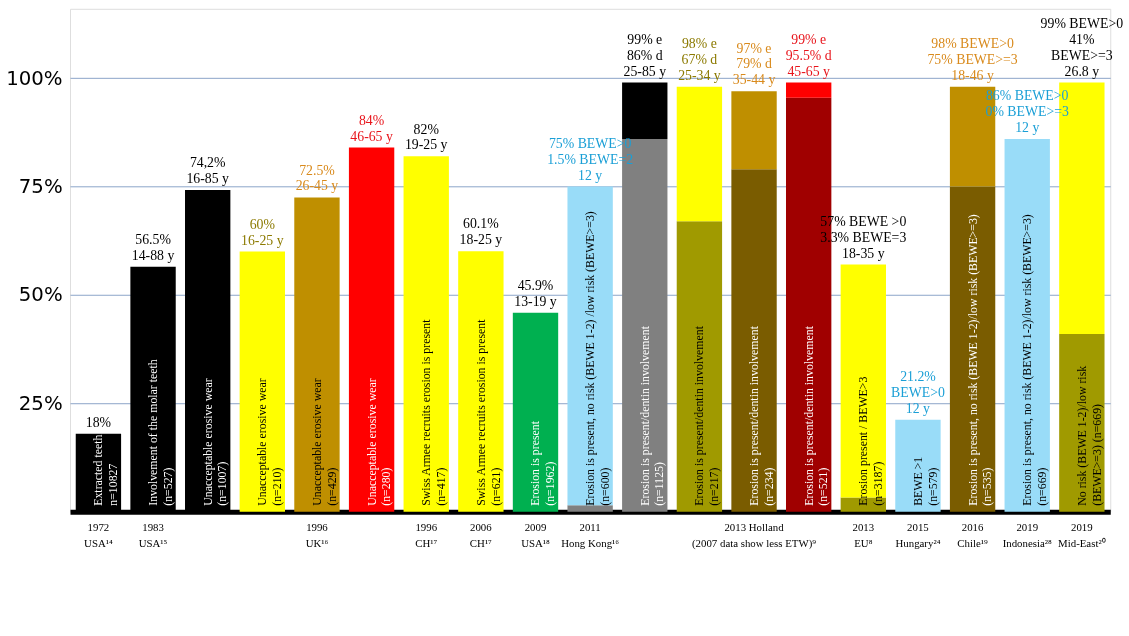 This screenshot has width=1129, height=636. Describe the element at coordinates (918, 392) in the screenshot. I see `text: 21.2% BEWE>0 12 y` at that location.